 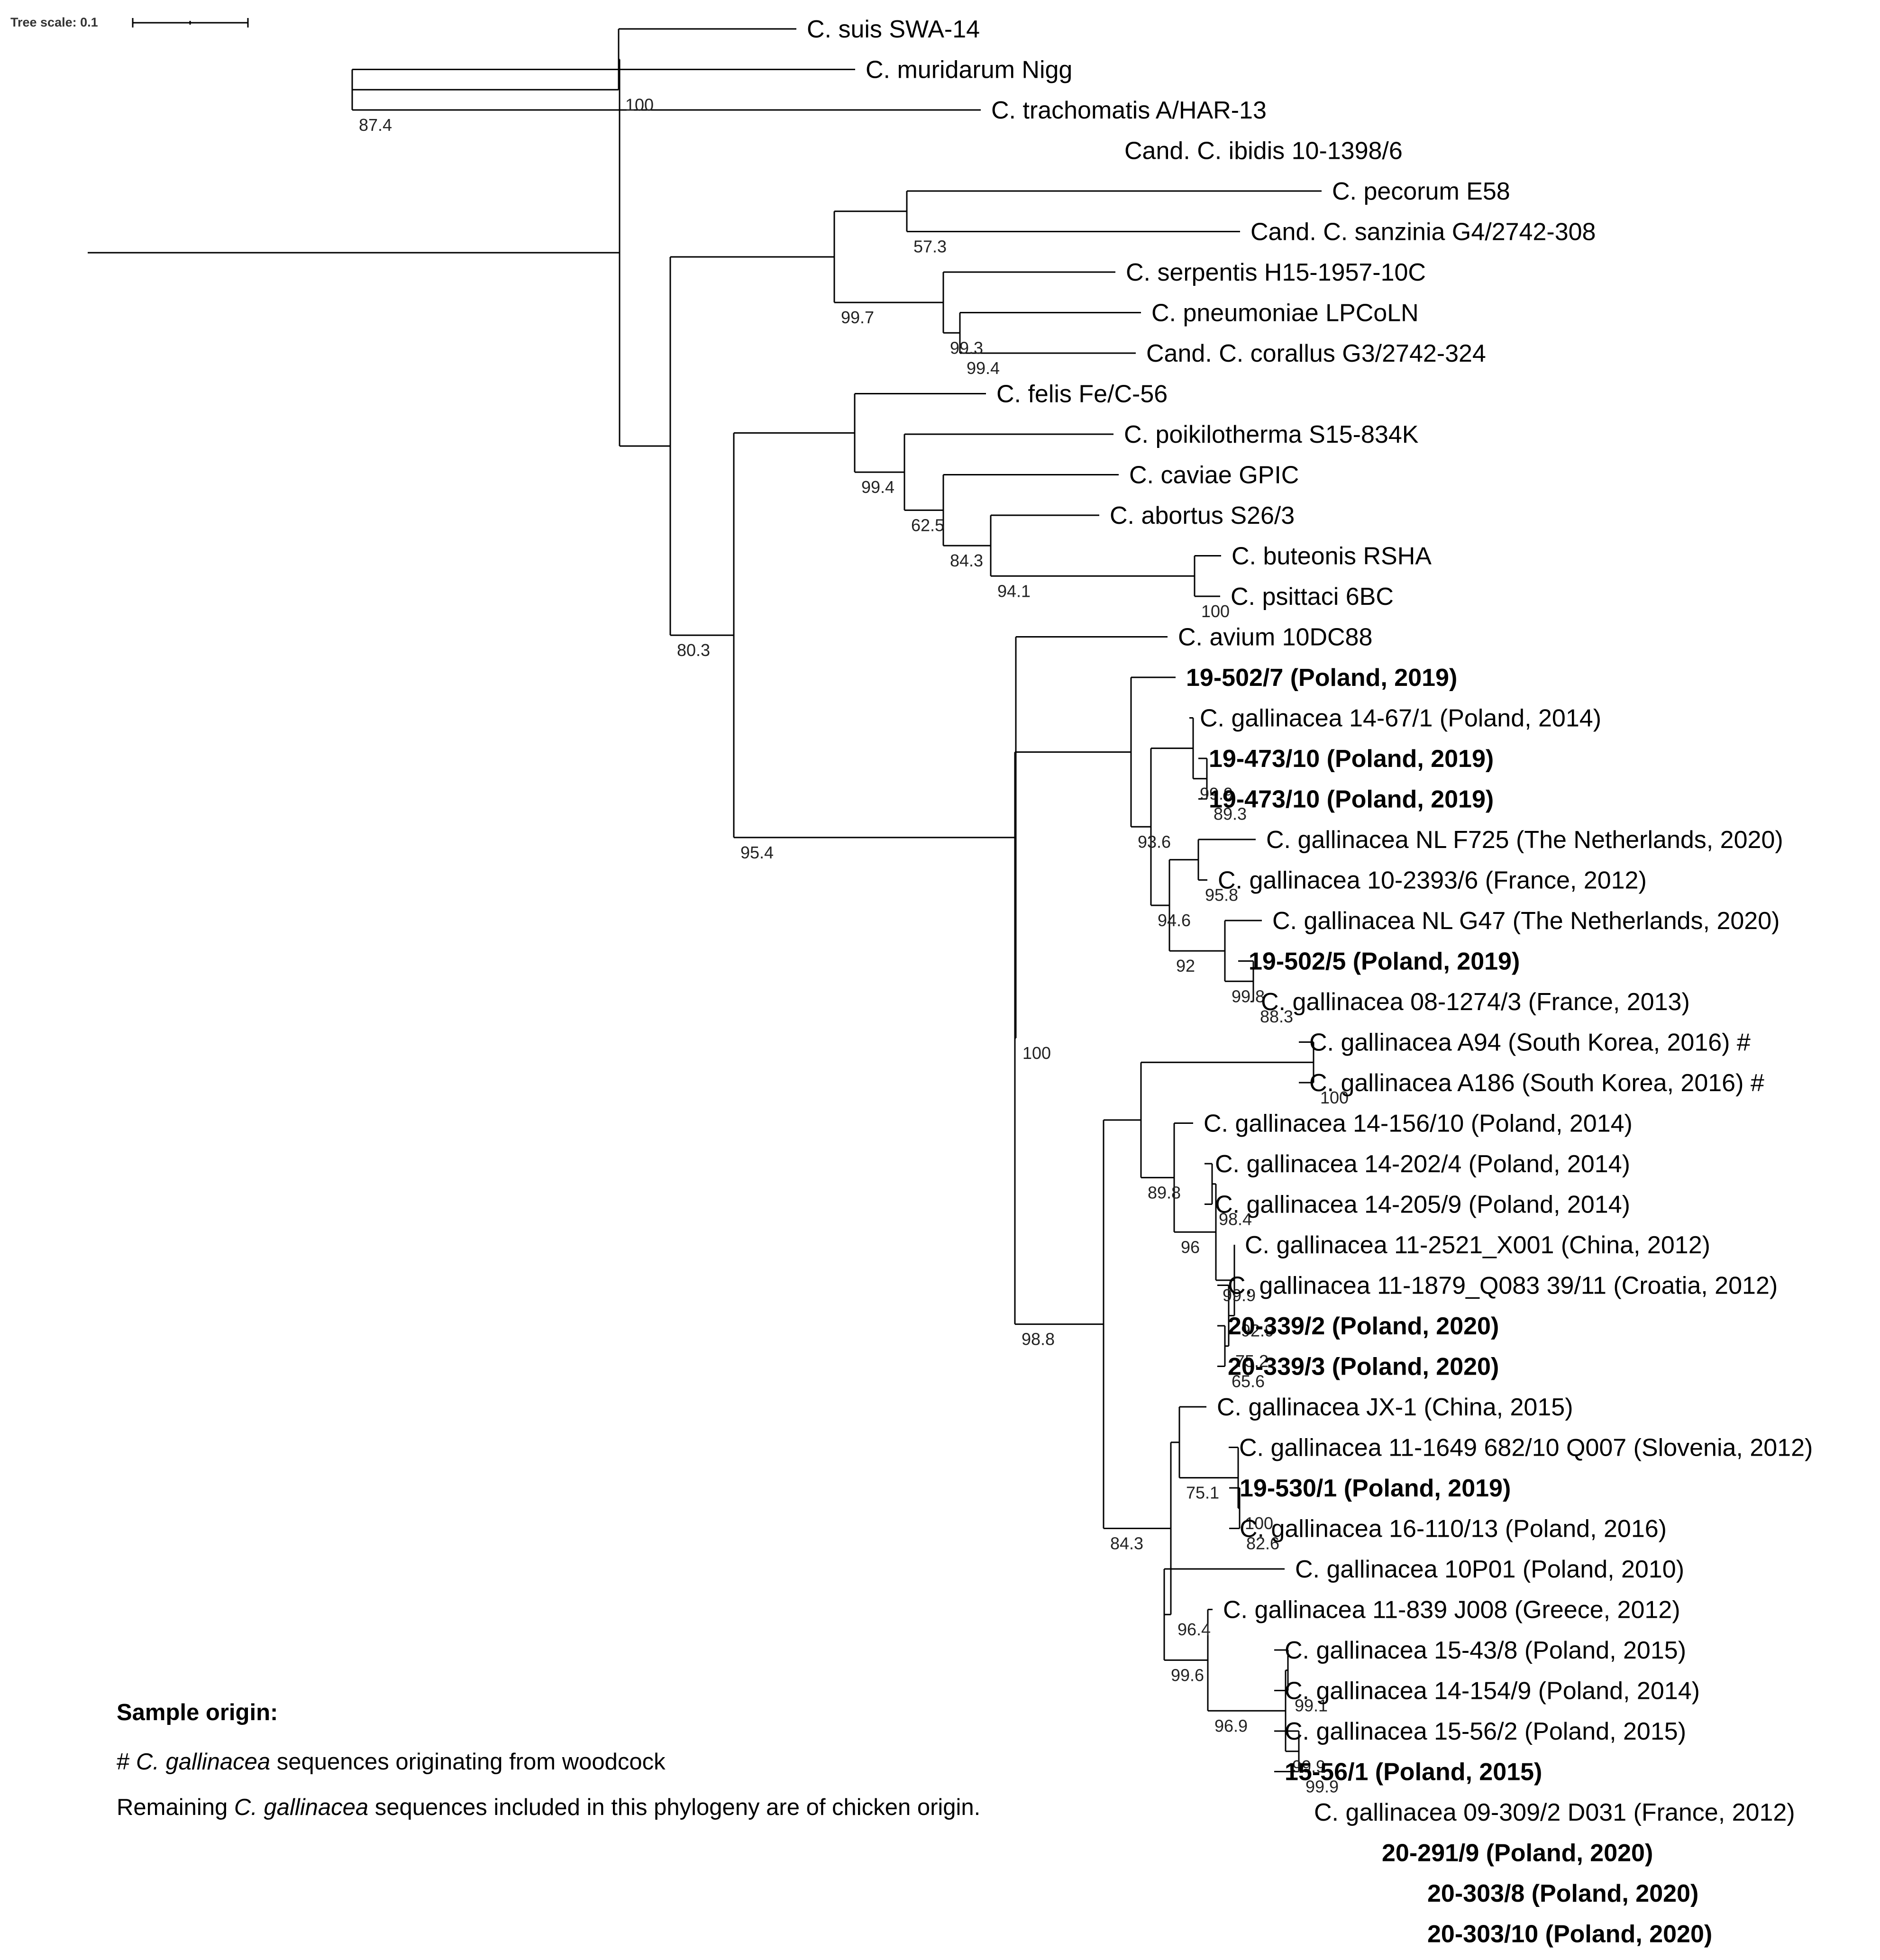 I want to click on tip-label: C. gallinacea 08-1274/3 (France, 2013), so click(x=1476, y=1002).